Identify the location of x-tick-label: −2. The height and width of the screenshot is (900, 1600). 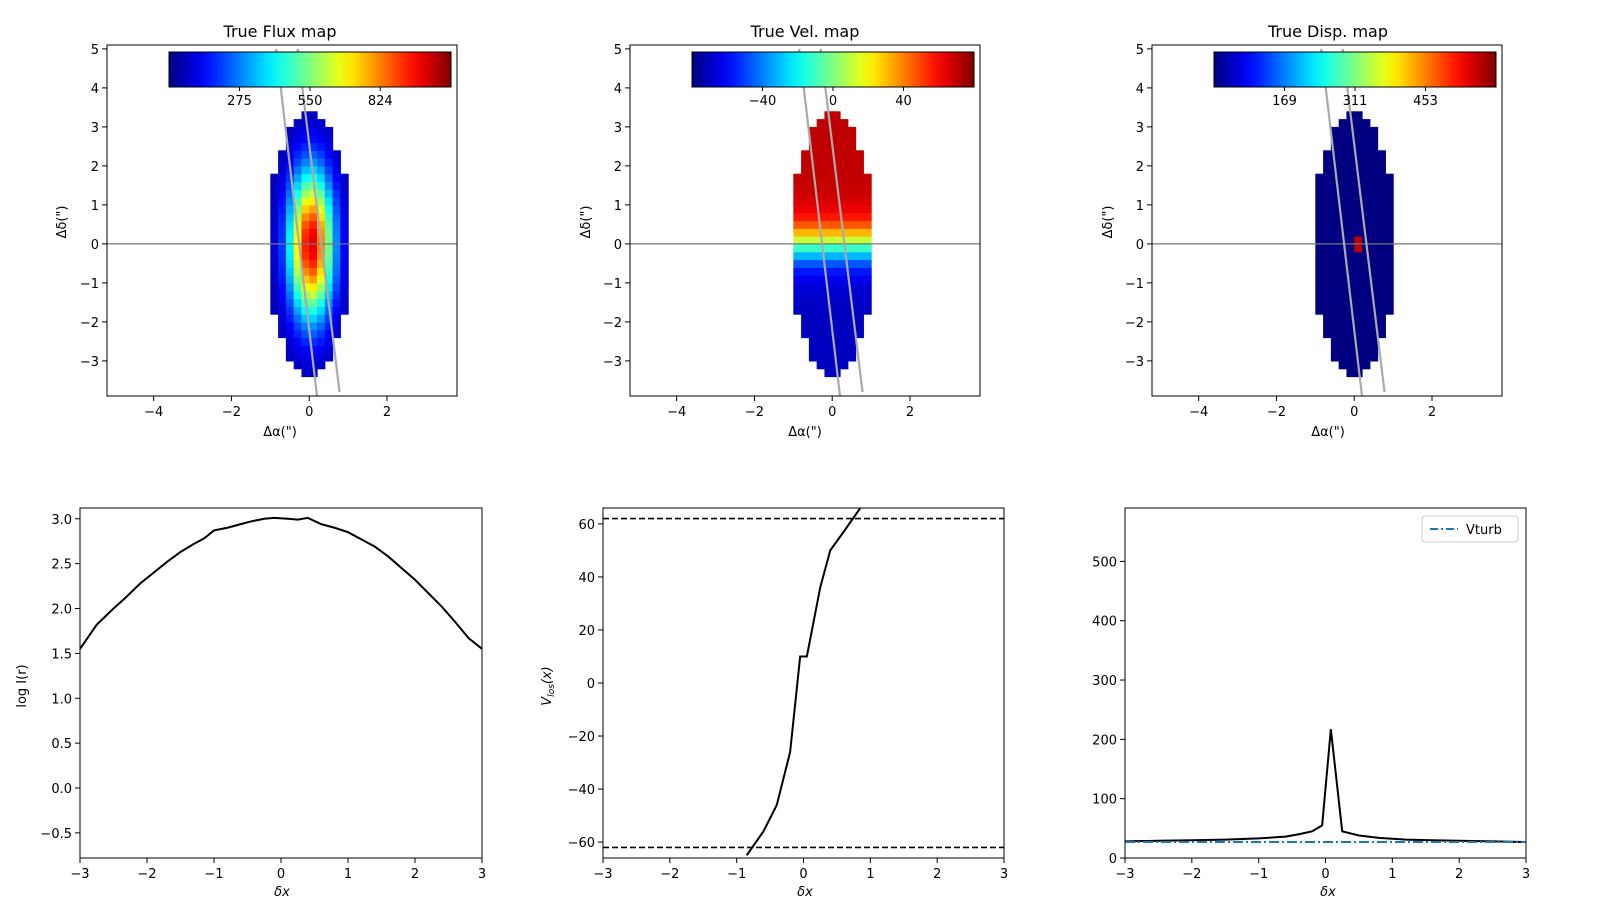
(669, 874).